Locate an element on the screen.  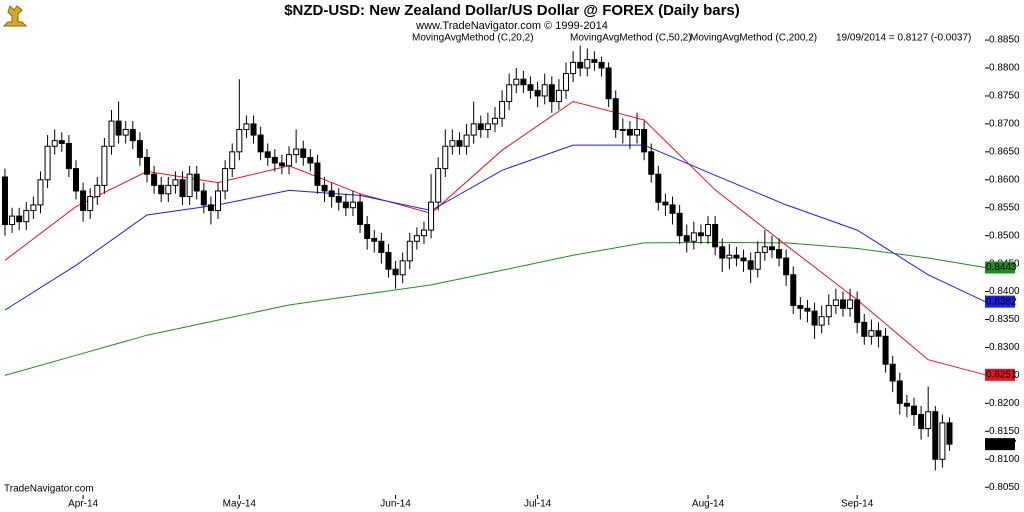
y-tick-label: 0.8750 is located at coordinates (1004, 96).